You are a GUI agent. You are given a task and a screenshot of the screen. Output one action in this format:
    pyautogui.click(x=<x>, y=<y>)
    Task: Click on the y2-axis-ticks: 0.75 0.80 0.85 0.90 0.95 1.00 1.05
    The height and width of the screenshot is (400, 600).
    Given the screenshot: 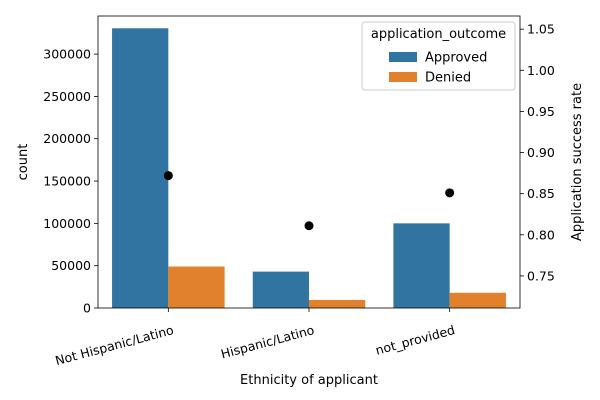 What is the action you would take?
    pyautogui.click(x=537, y=152)
    